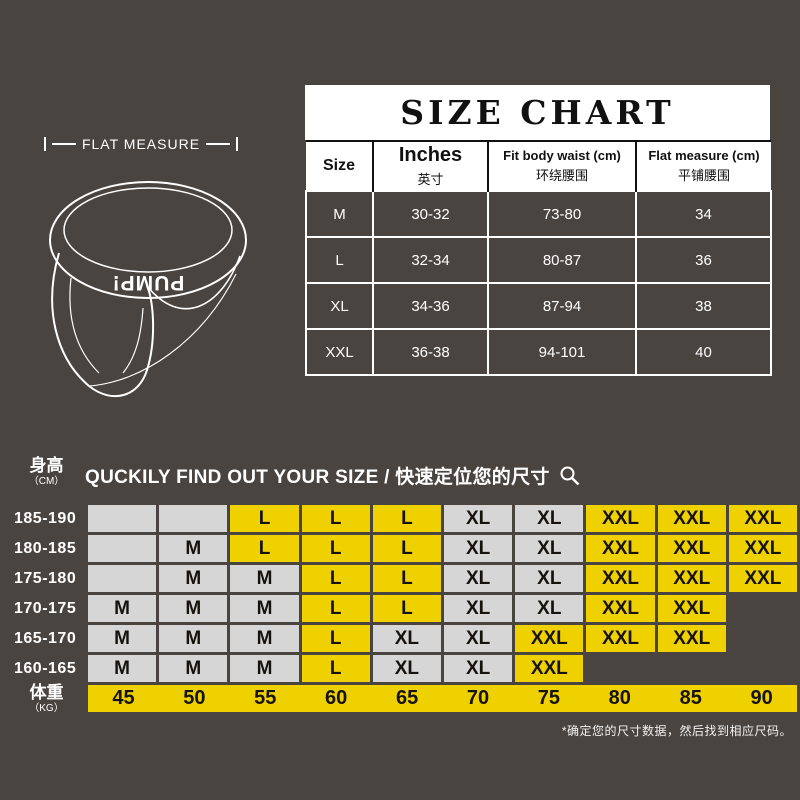 The image size is (800, 800). I want to click on weight-value: 50, so click(194, 698).